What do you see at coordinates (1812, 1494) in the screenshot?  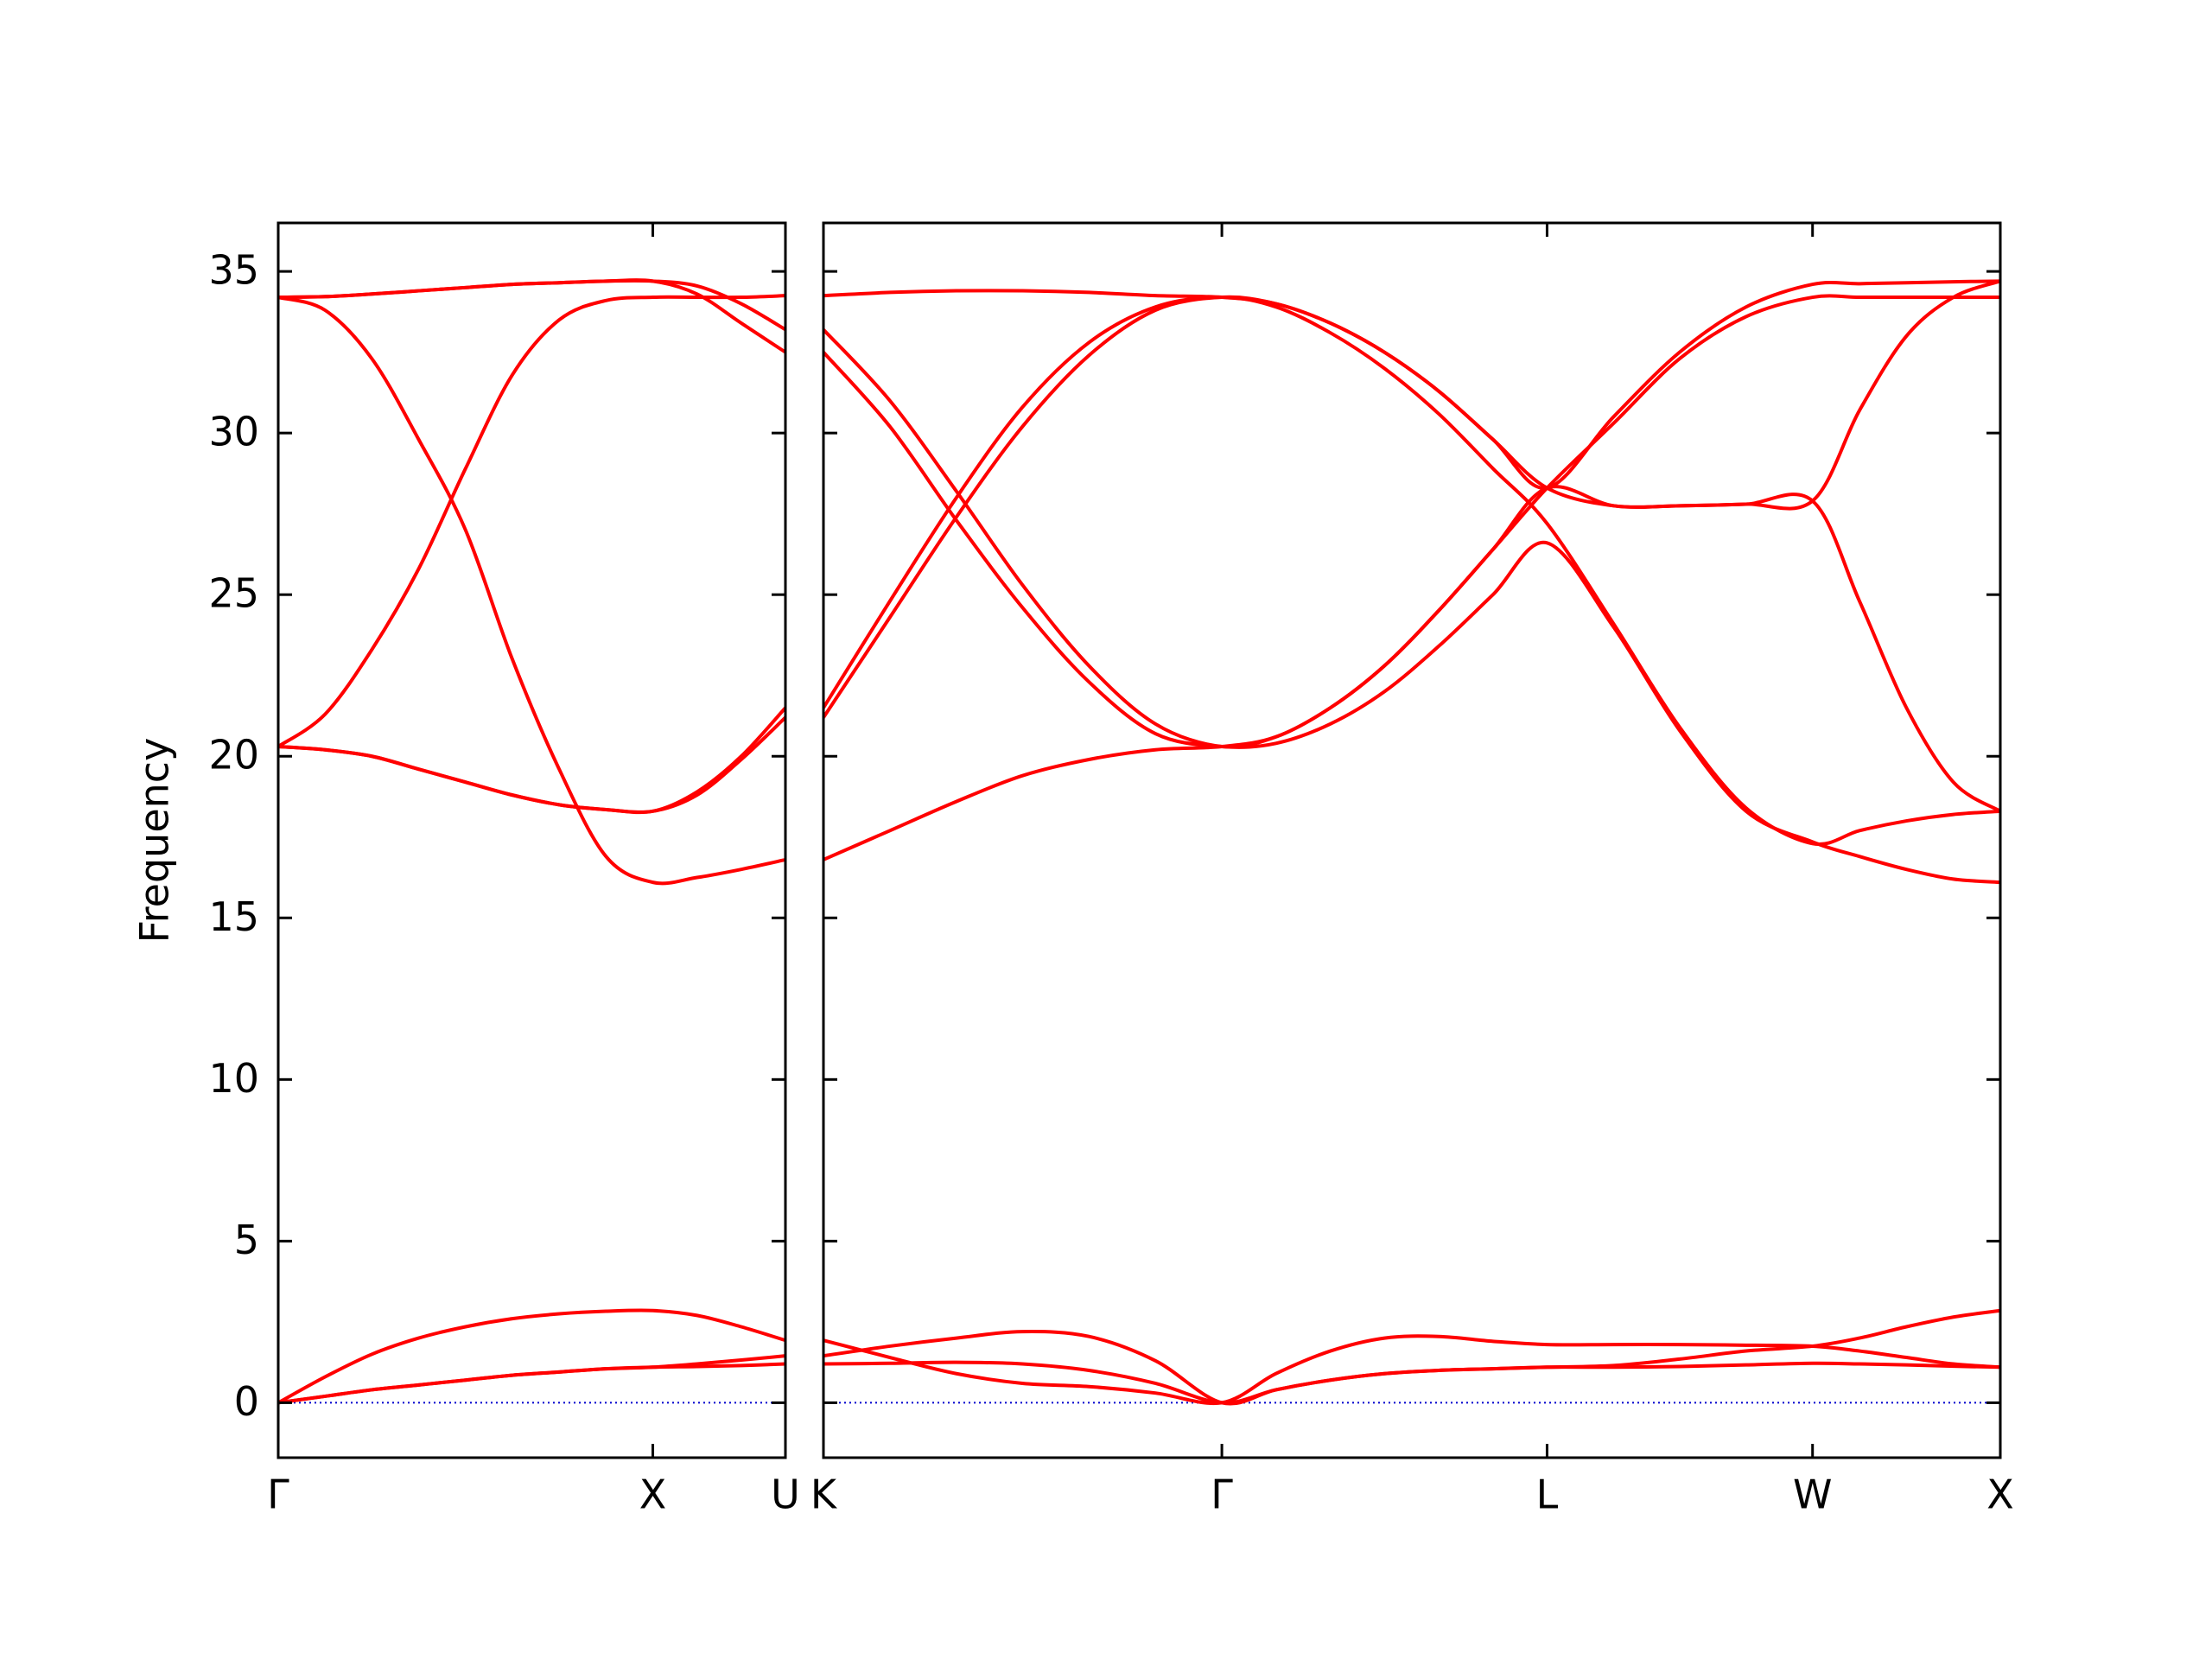 I see `x-tick-label: W` at bounding box center [1812, 1494].